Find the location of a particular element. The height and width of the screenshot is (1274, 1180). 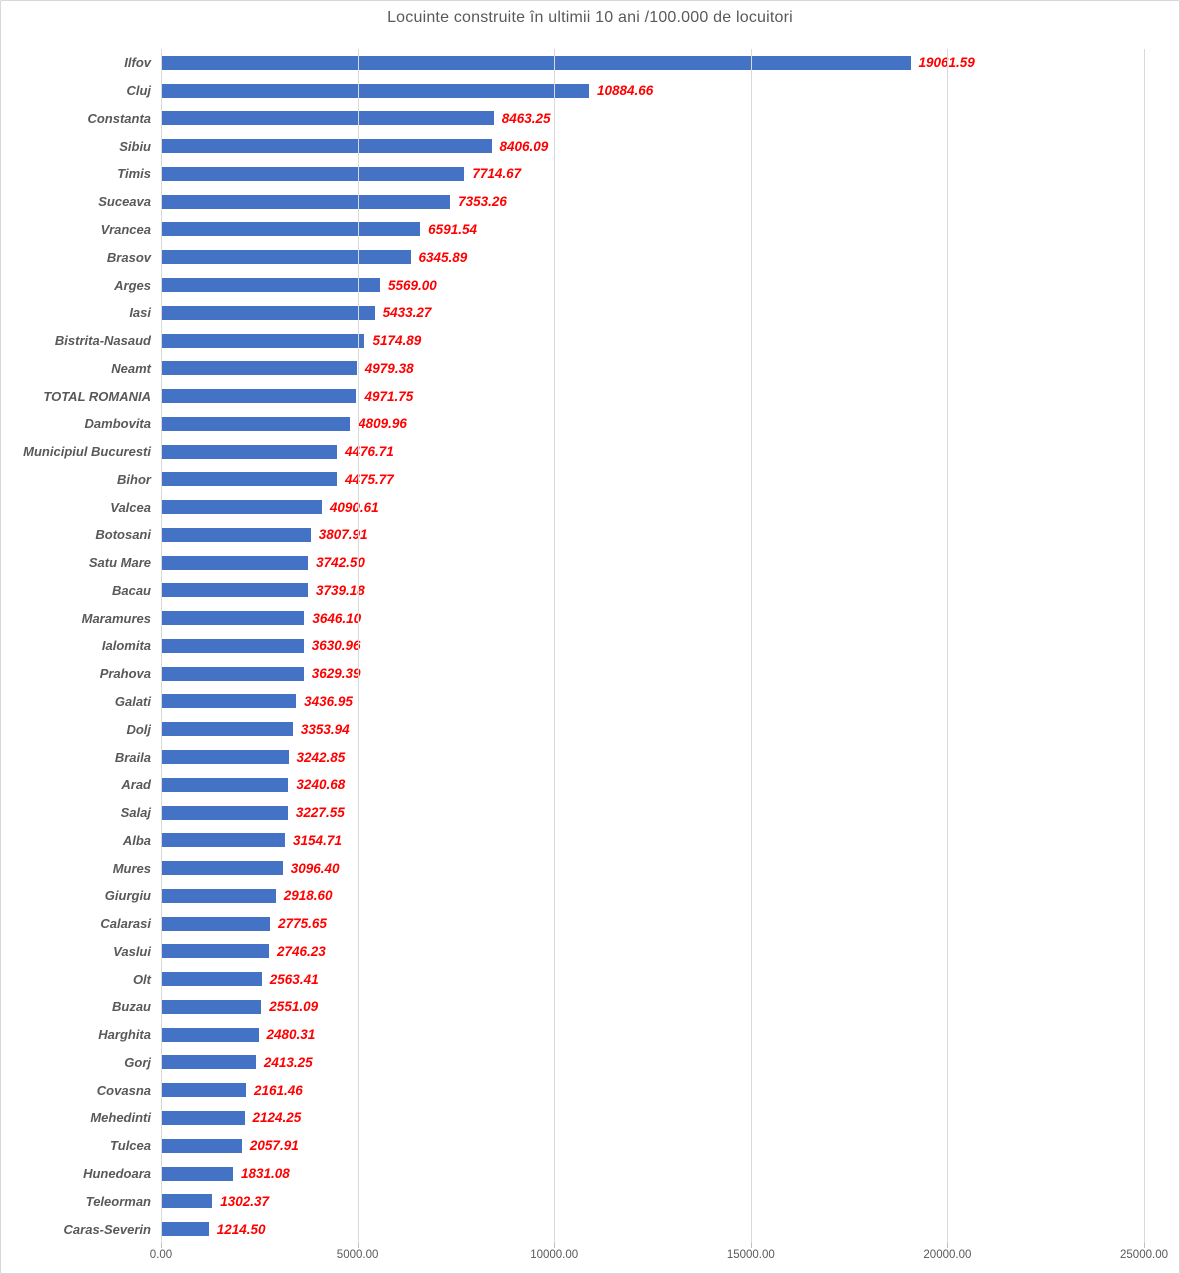

category-label: Neamt is located at coordinates (131, 368).